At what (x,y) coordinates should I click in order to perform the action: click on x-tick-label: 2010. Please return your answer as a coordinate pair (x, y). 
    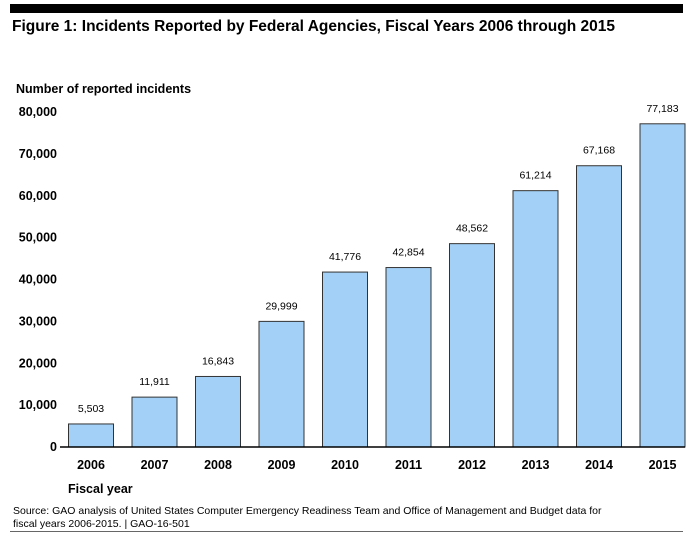
    Looking at the image, I should click on (345, 465).